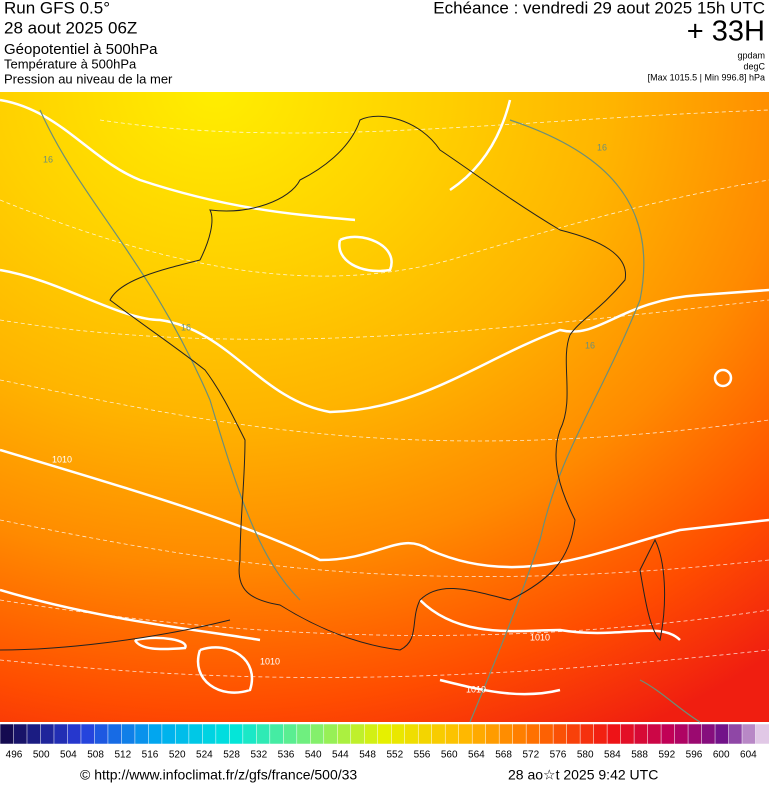 Image resolution: width=769 pixels, height=786 pixels. What do you see at coordinates (694, 755) in the screenshot?
I see `colorbar-tick-label: 596` at bounding box center [694, 755].